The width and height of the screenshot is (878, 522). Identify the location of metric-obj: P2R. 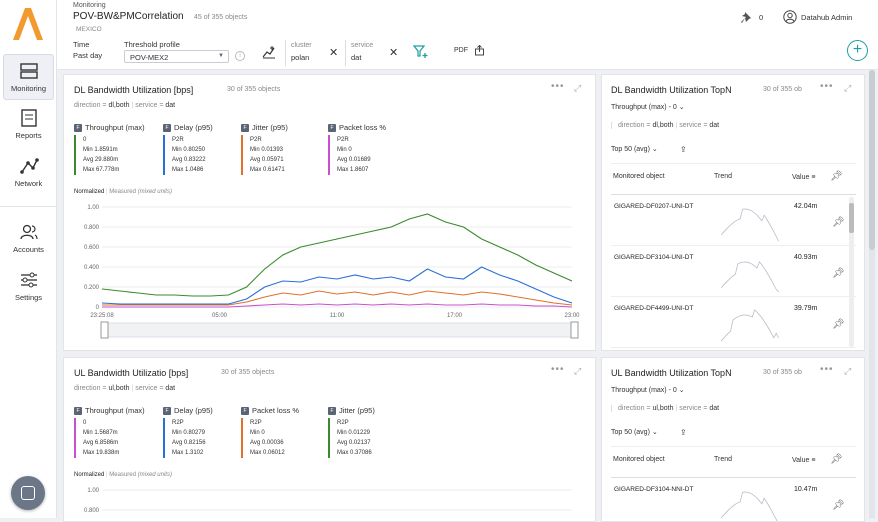
(343, 140).